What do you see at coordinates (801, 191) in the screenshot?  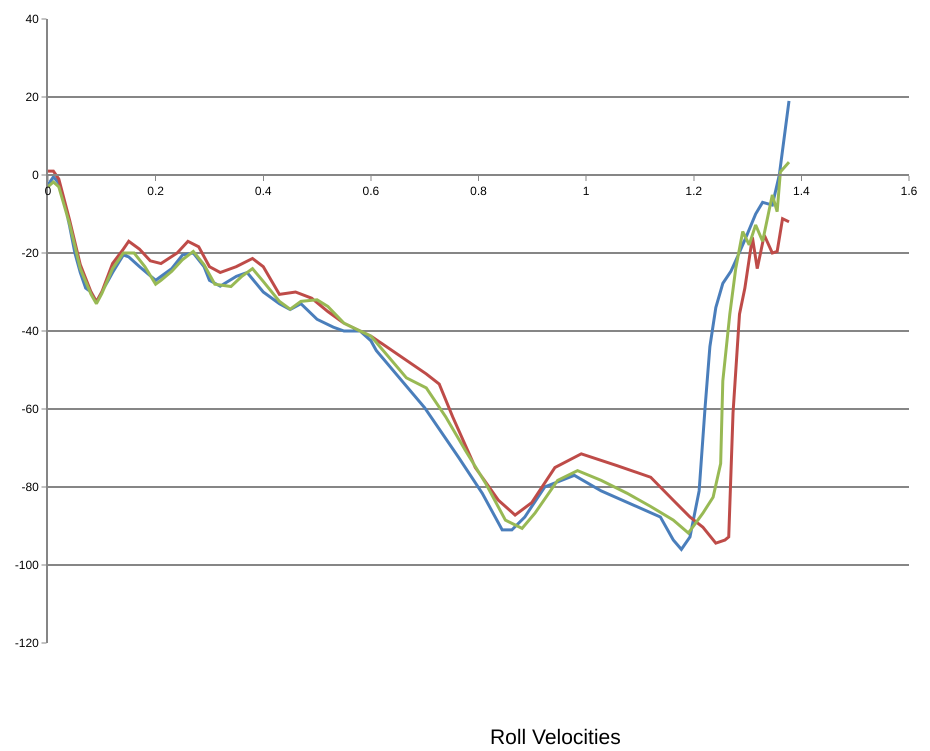 I see `x-tick-label: 1.4` at bounding box center [801, 191].